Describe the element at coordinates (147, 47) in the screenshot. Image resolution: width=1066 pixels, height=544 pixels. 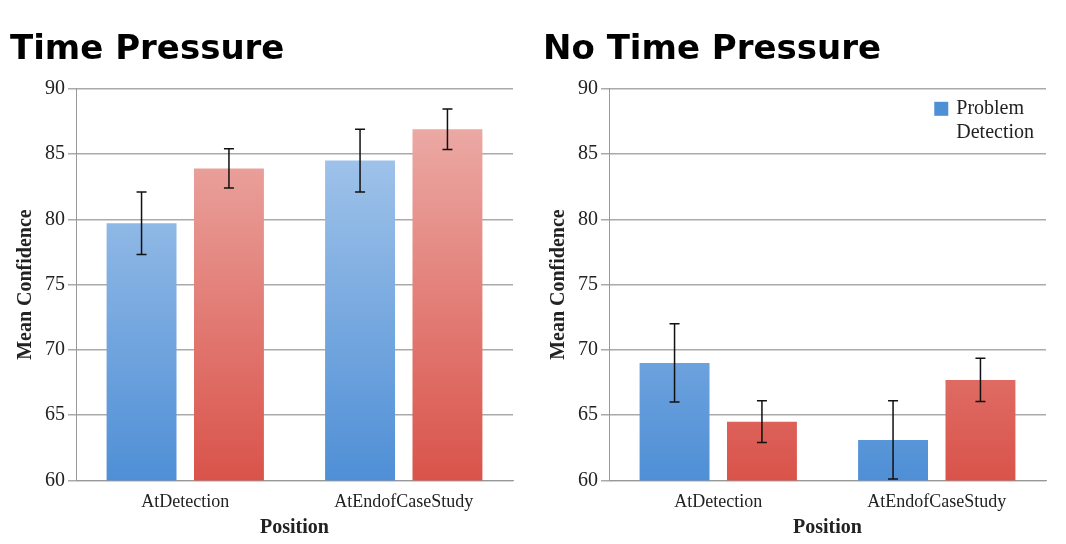
I see `chart-title: Time Pressure` at that location.